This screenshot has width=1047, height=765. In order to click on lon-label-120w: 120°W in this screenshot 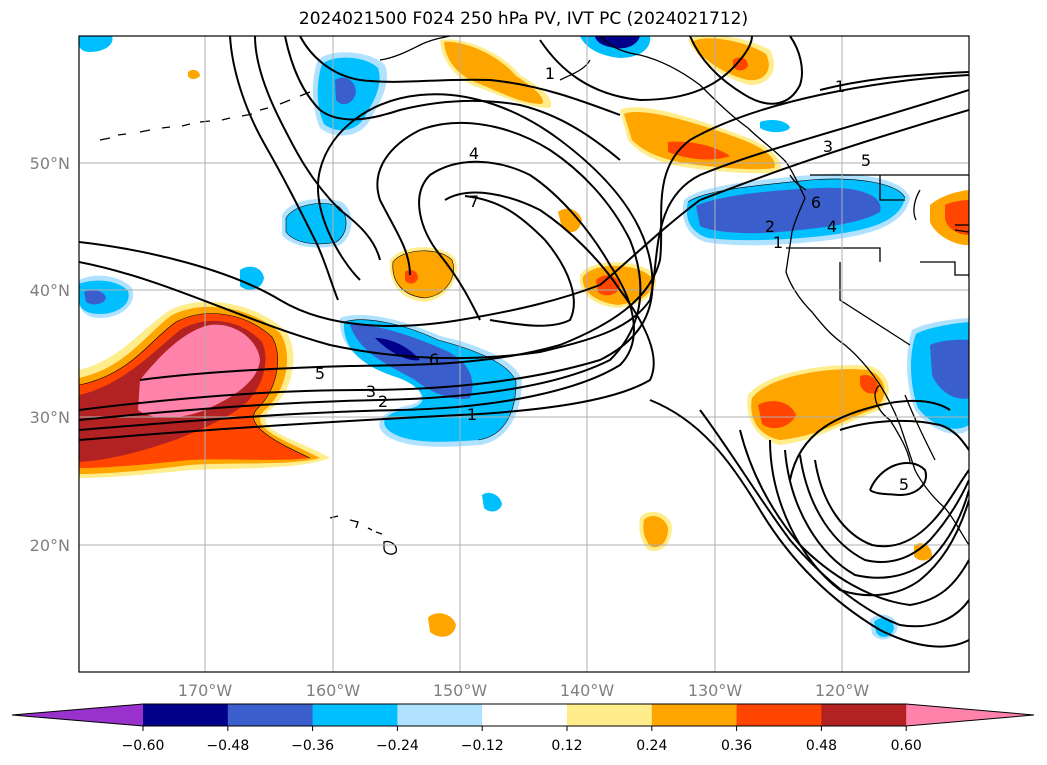, I will do `click(842, 690)`.